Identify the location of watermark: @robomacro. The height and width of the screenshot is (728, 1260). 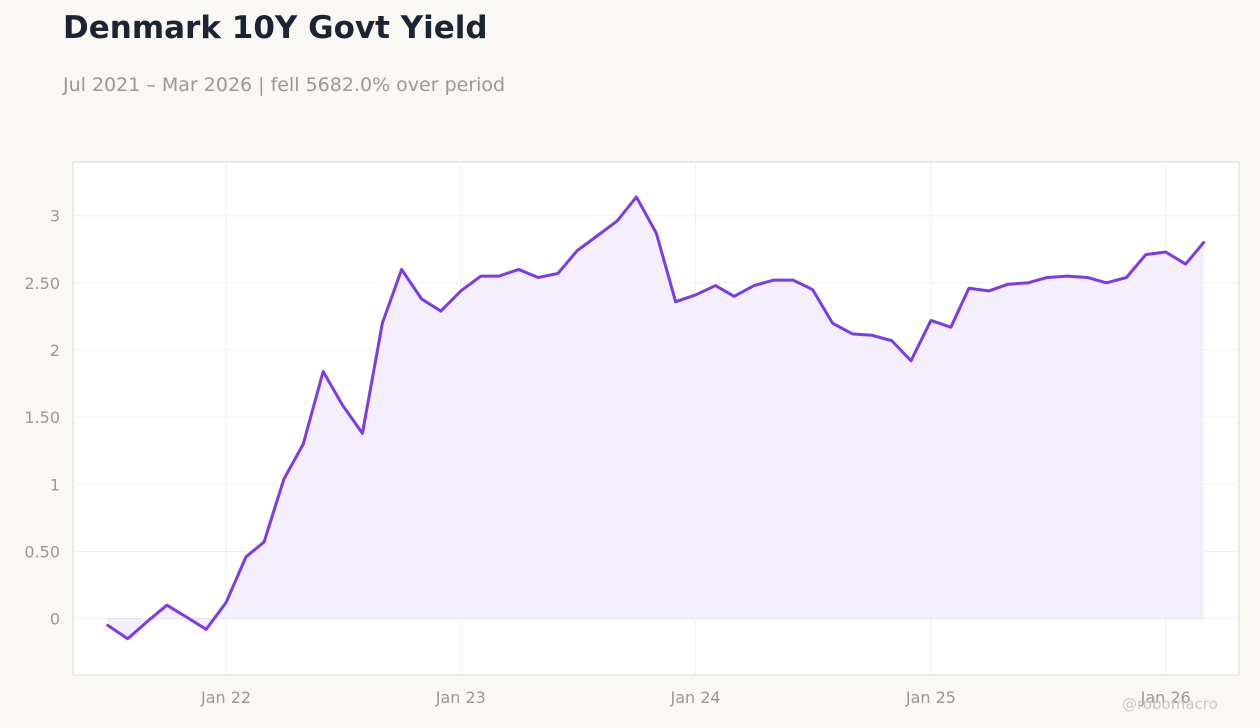
(1170, 704).